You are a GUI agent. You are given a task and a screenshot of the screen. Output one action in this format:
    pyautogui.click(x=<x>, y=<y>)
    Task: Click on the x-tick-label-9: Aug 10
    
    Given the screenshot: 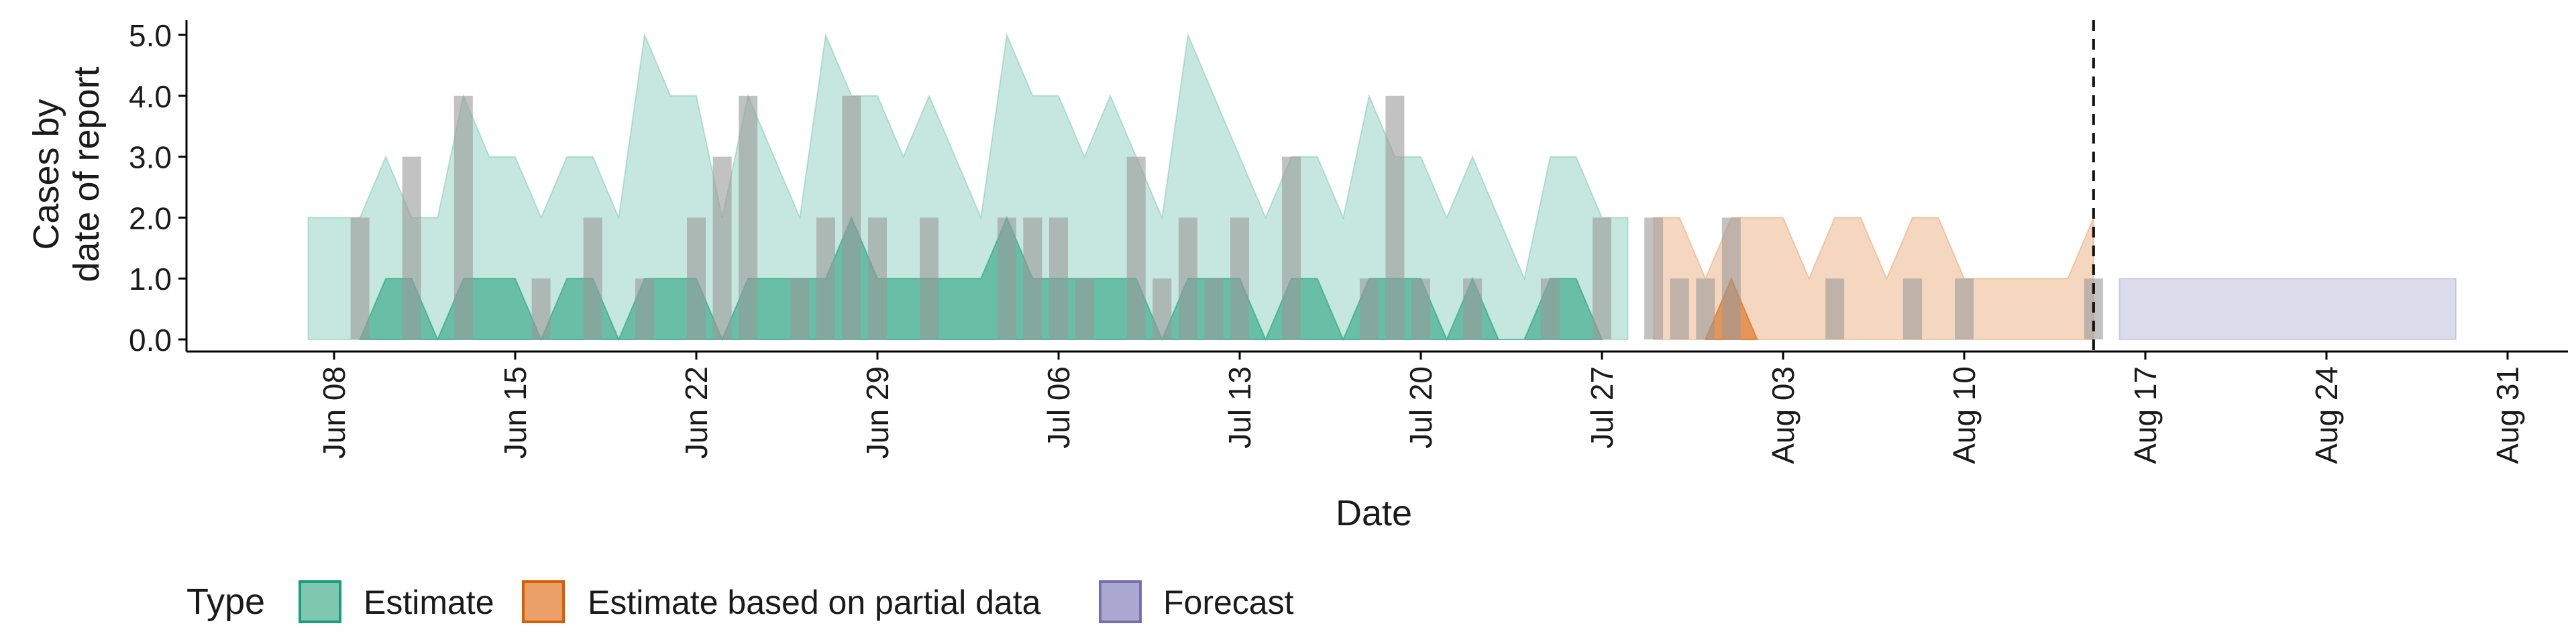 What is the action you would take?
    pyautogui.click(x=1964, y=415)
    